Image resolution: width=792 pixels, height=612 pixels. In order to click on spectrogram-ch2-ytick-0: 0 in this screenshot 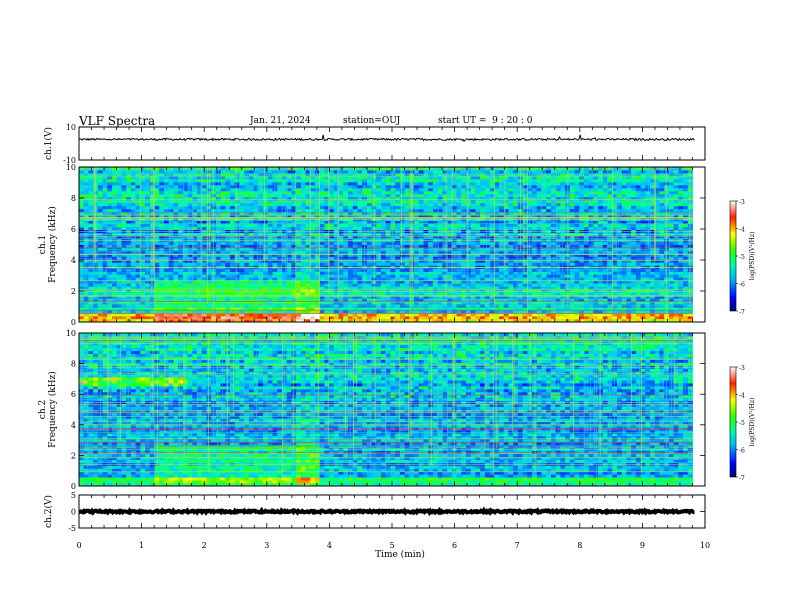, I will do `click(73, 486)`.